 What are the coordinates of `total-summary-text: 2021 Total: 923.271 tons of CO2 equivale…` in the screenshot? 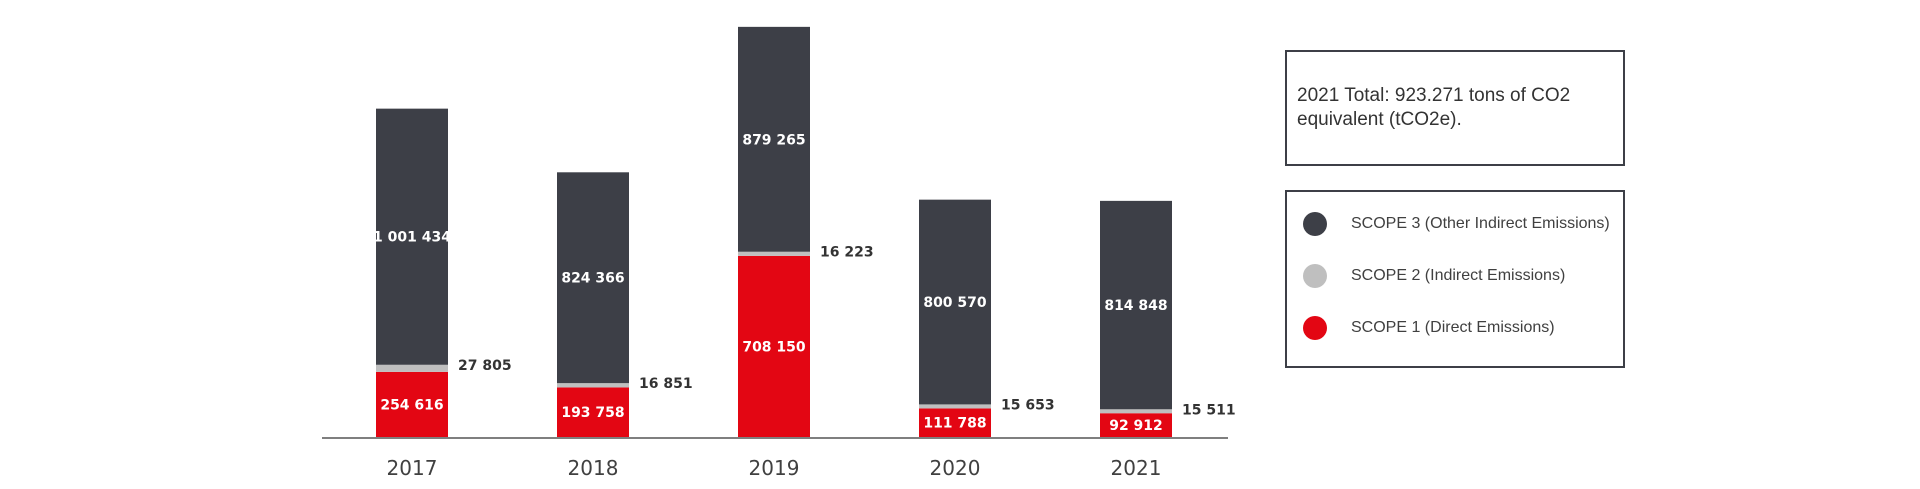 It's located at (1434, 107).